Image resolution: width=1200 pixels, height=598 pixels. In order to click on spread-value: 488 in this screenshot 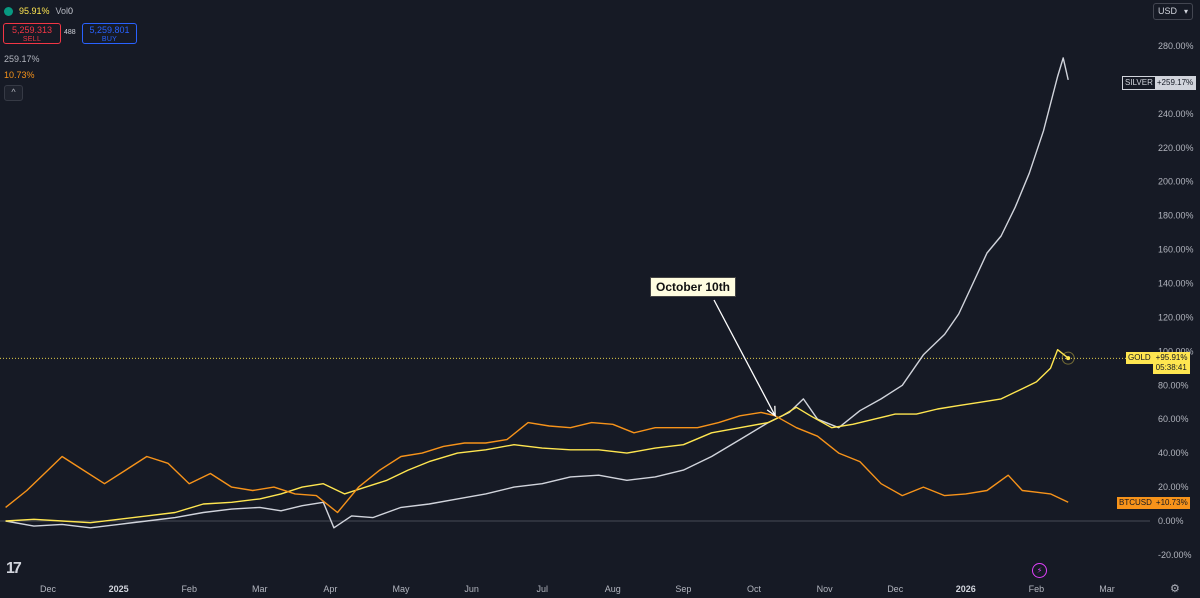, I will do `click(70, 32)`.